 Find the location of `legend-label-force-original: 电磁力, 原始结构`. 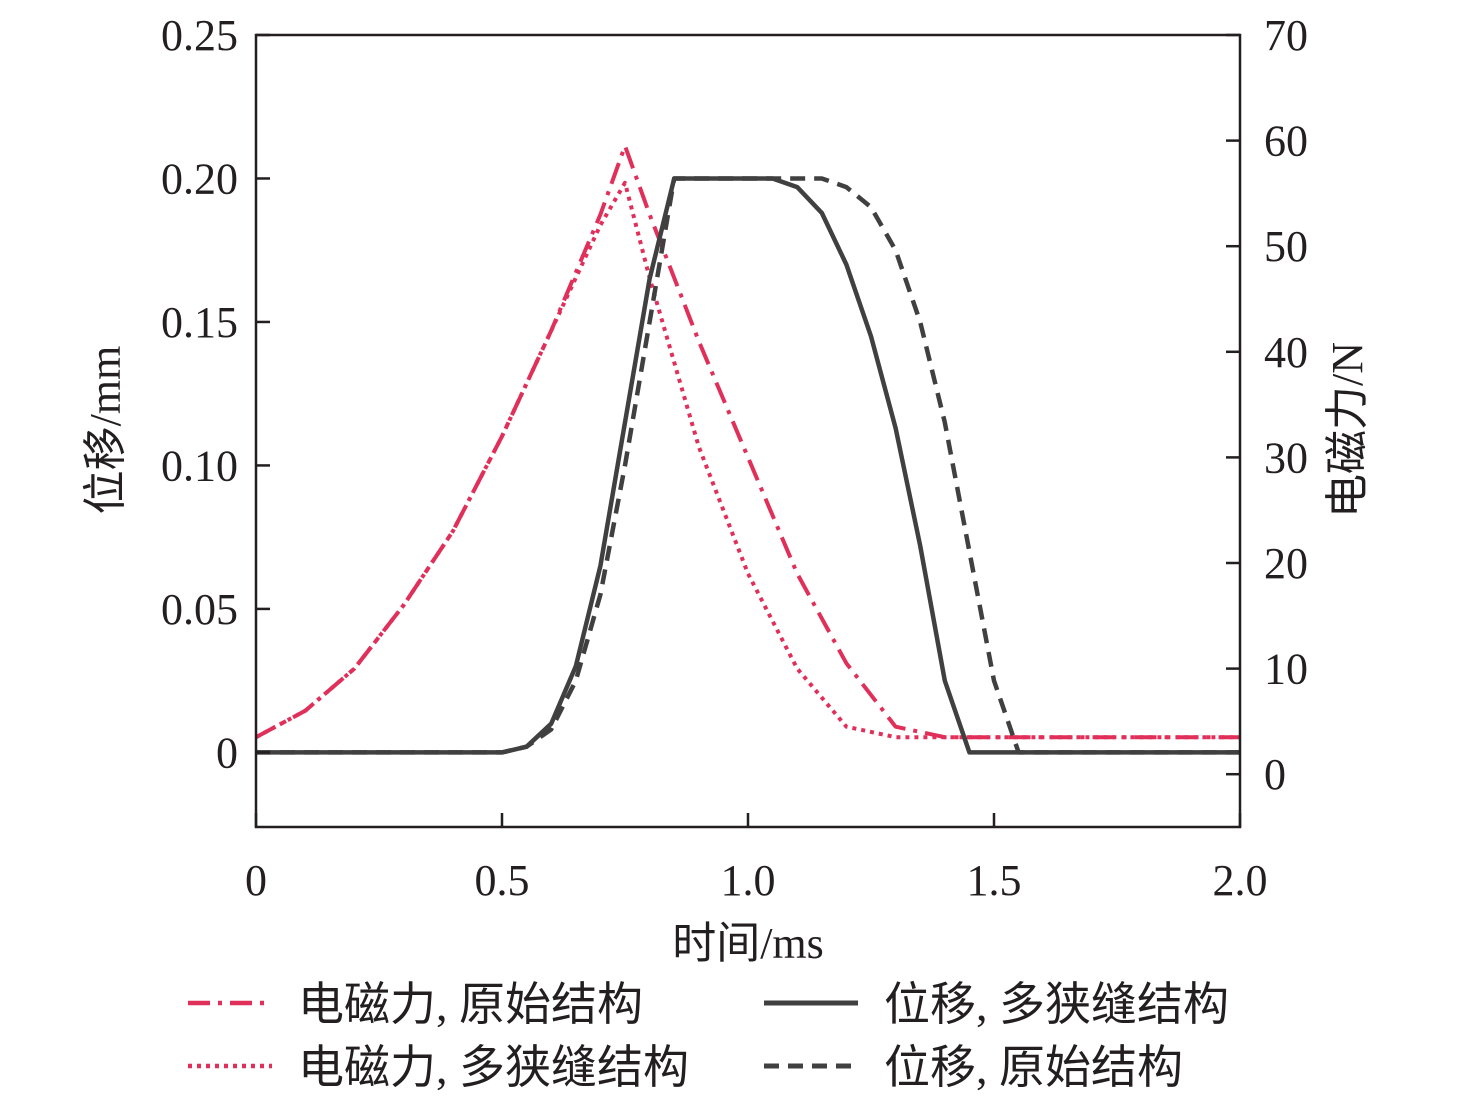

legend-label-force-original: 电磁力, 原始结构 is located at coordinates (470, 1004).